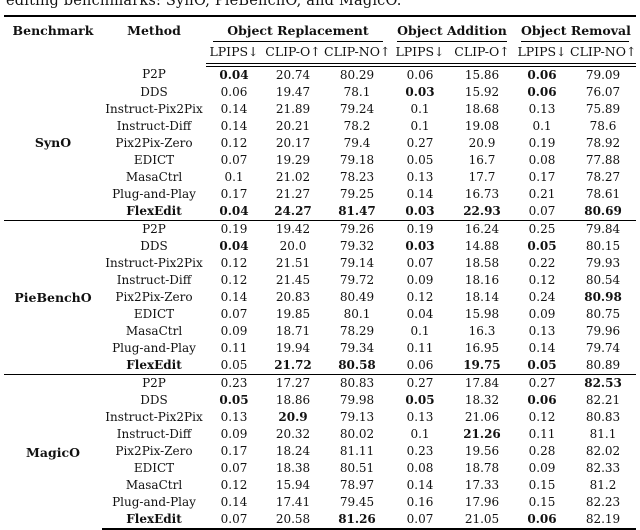 This screenshot has width=640, height=530. What do you see at coordinates (482, 520) in the screenshot?
I see `metric-value: 21.05` at bounding box center [482, 520].